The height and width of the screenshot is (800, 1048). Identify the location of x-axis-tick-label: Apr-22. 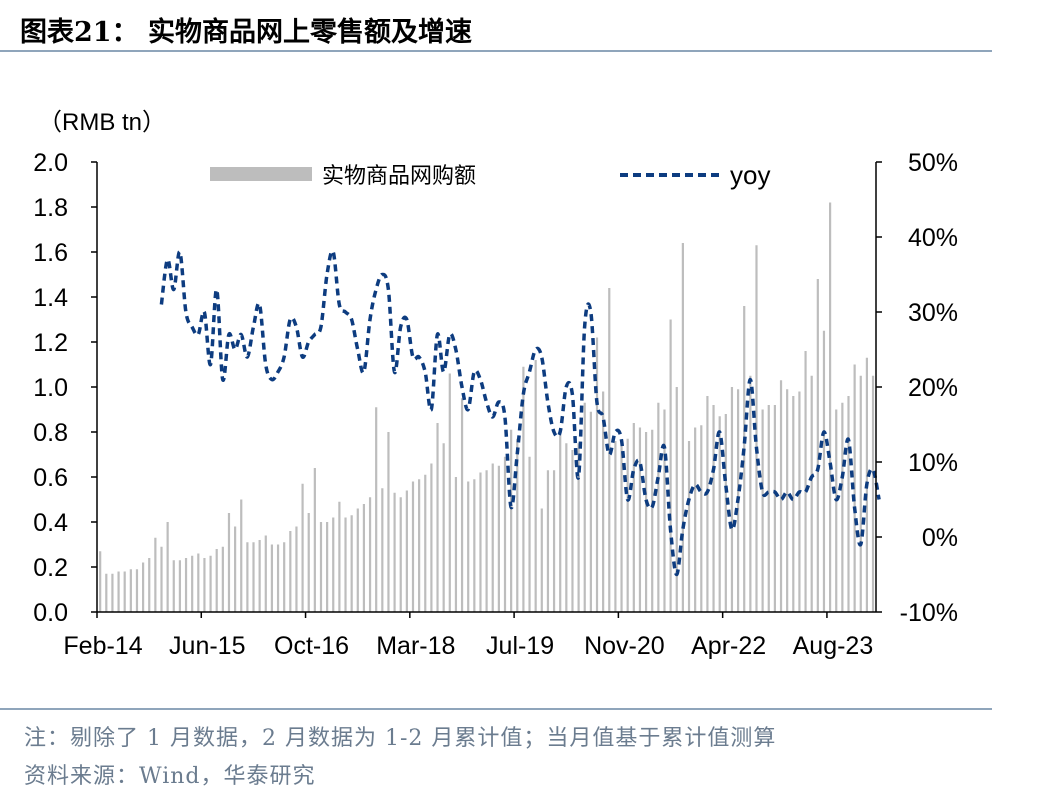
(728, 646).